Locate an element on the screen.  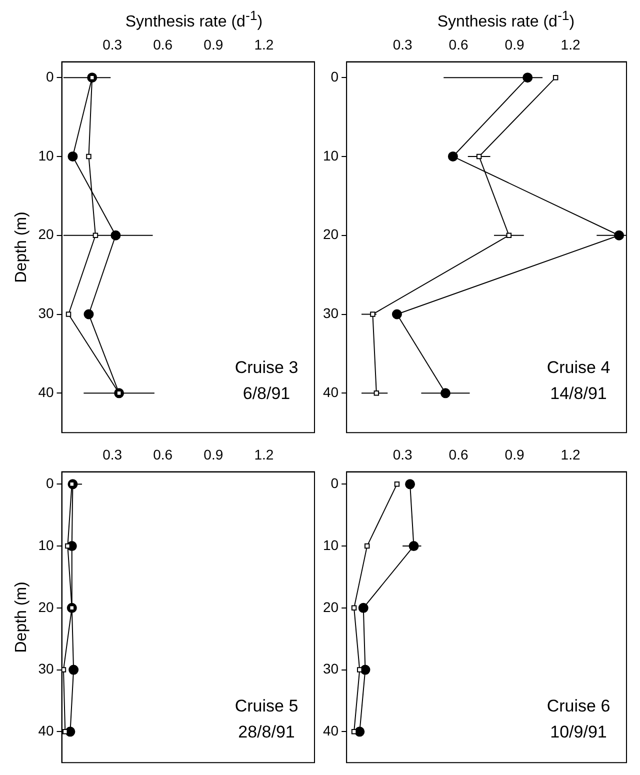
annotation: 6/8/91 is located at coordinates (266, 394).